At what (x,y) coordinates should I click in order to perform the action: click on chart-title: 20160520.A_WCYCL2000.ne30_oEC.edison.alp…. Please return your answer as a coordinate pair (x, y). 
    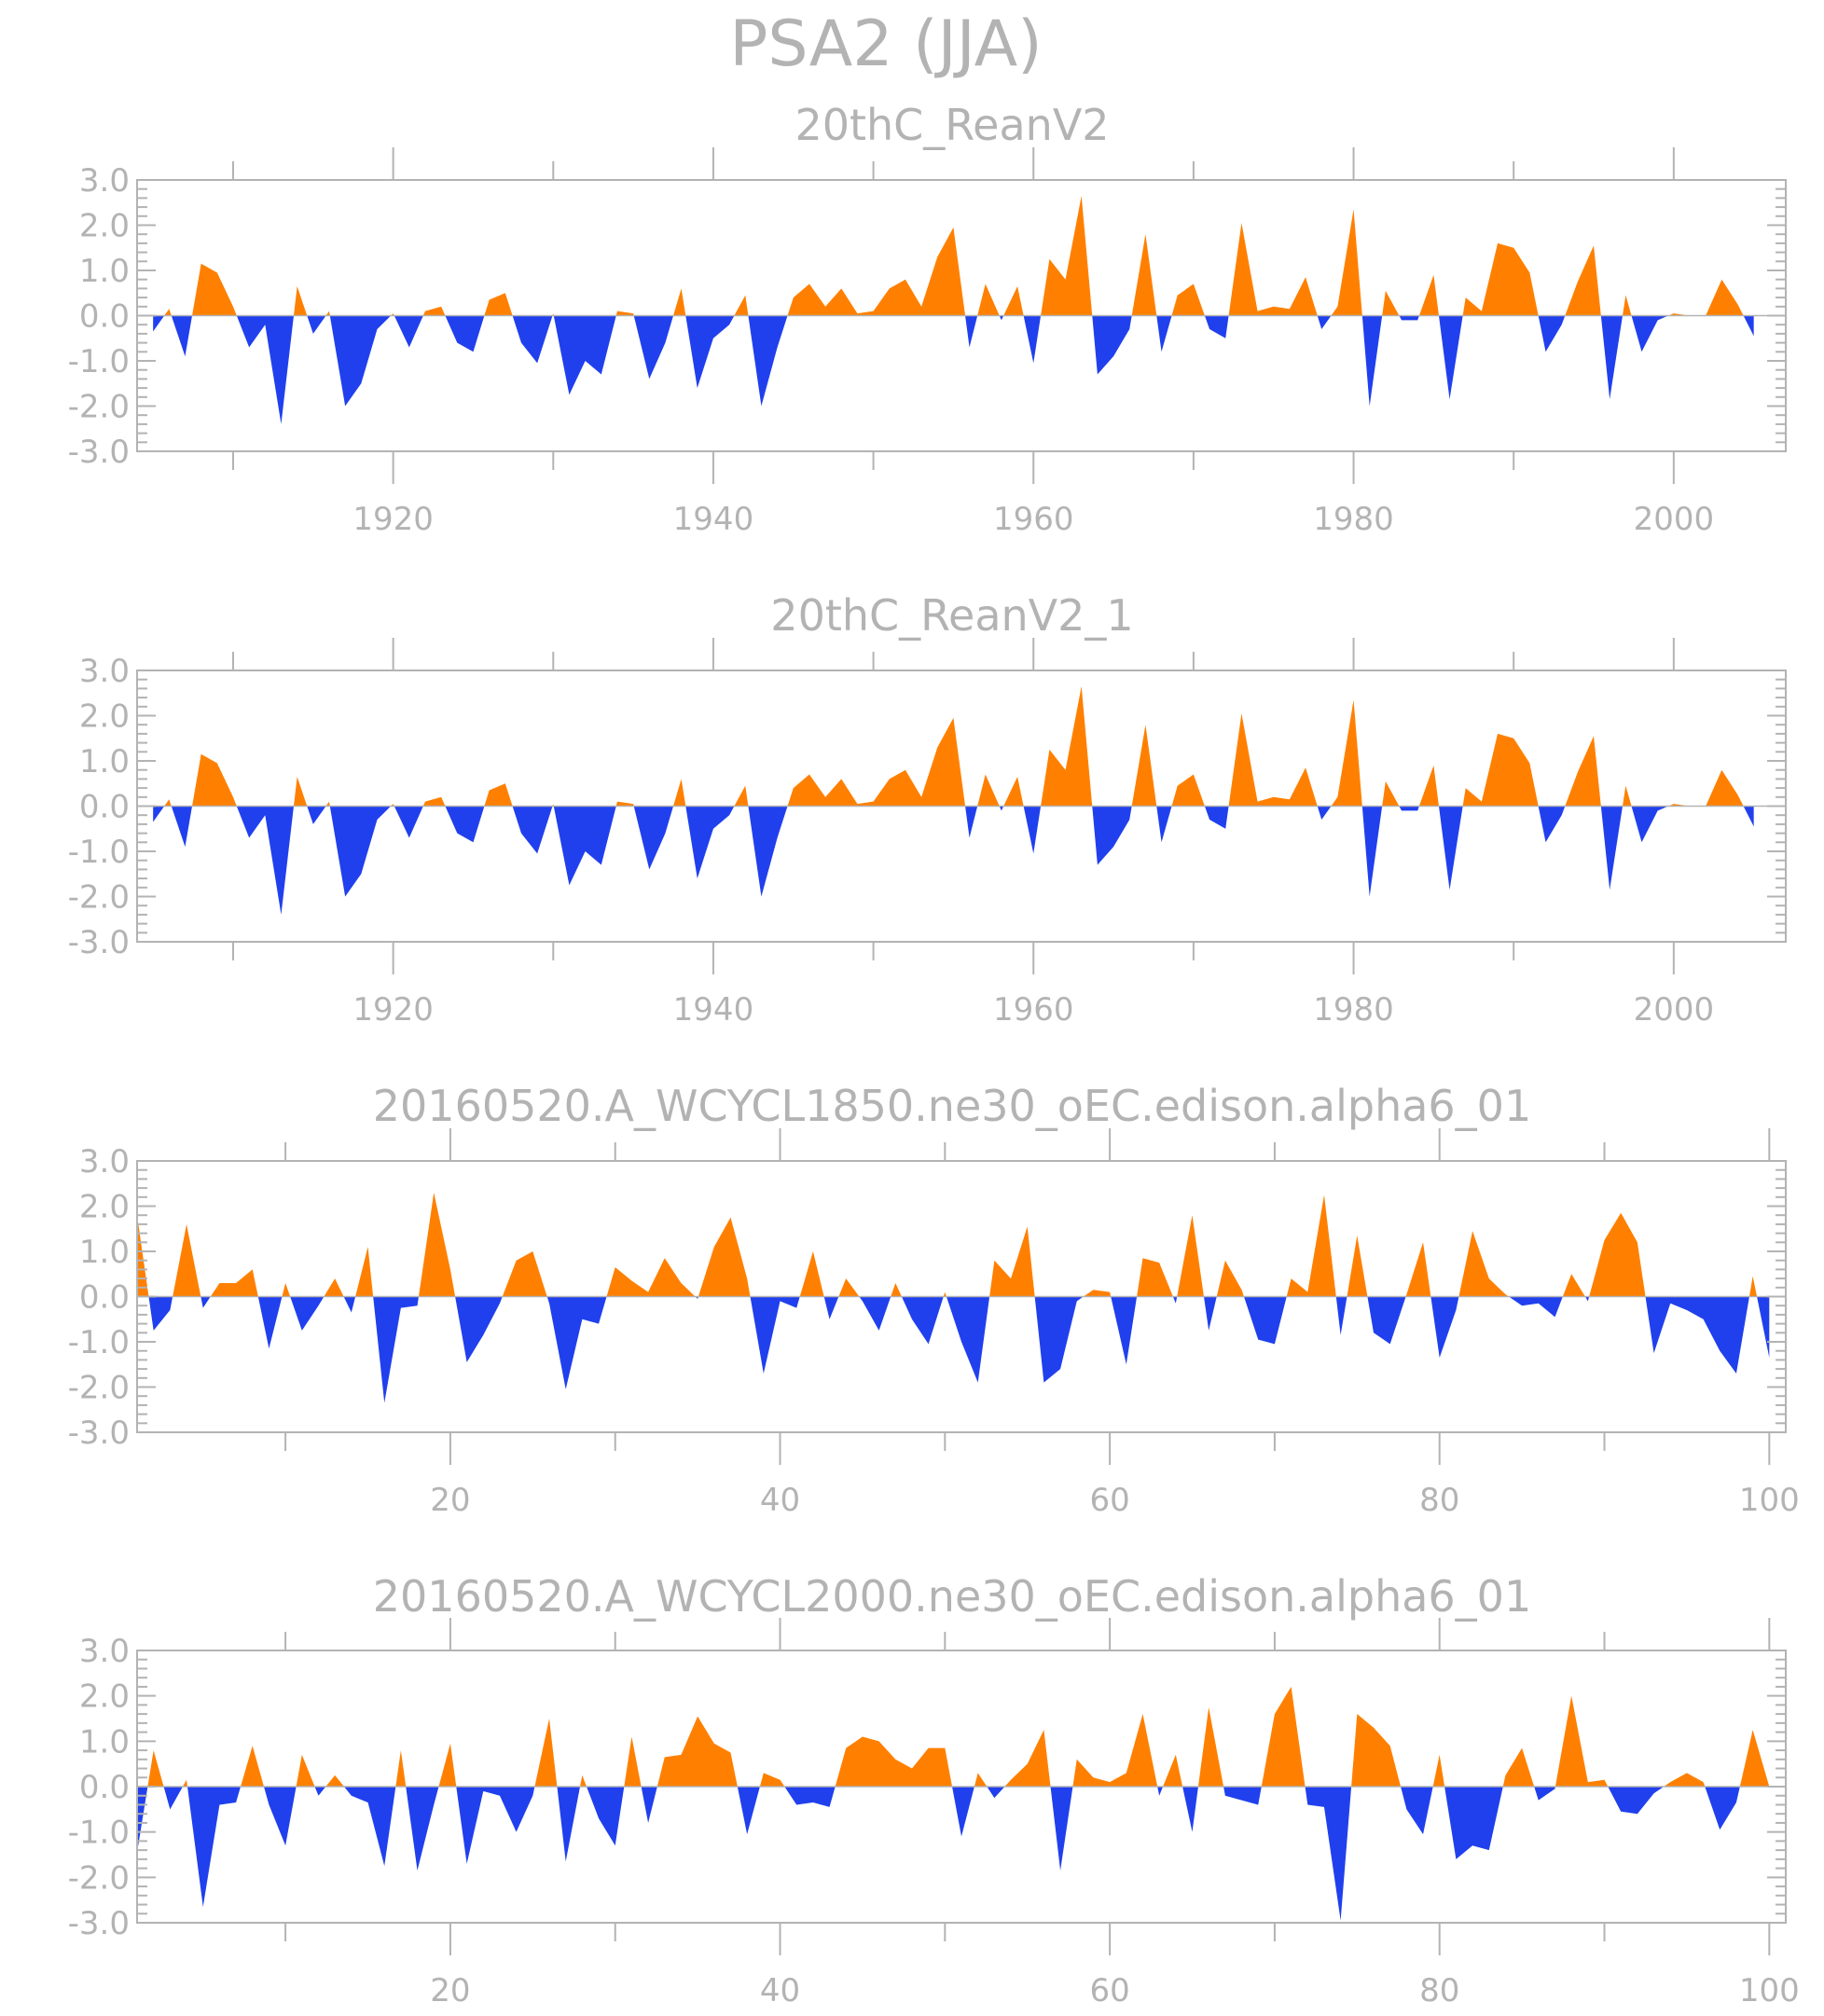
    Looking at the image, I should click on (952, 1596).